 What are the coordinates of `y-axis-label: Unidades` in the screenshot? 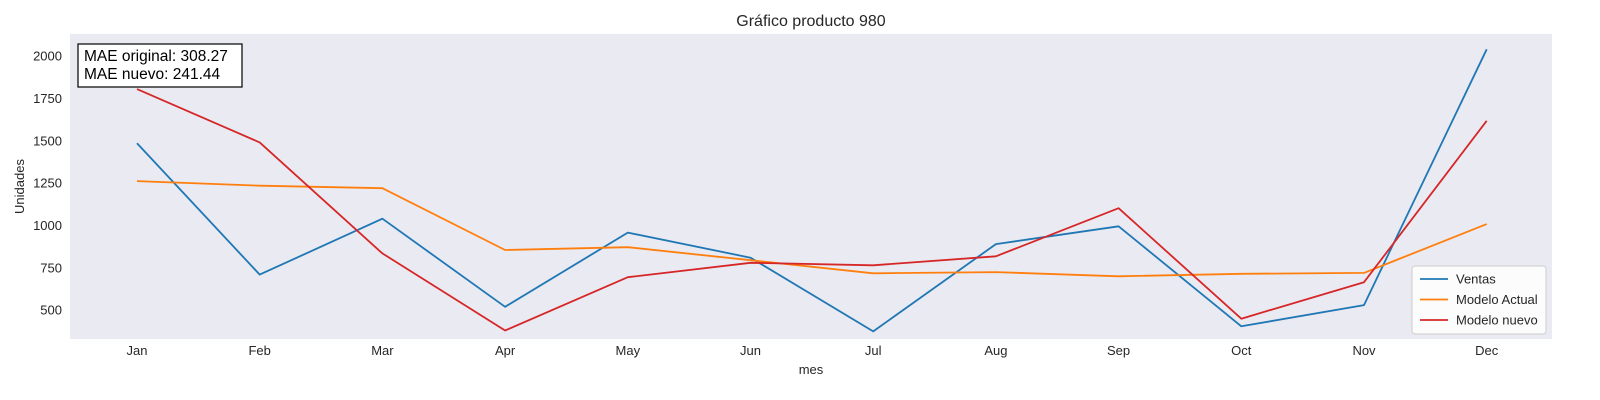 It's located at (19, 186).